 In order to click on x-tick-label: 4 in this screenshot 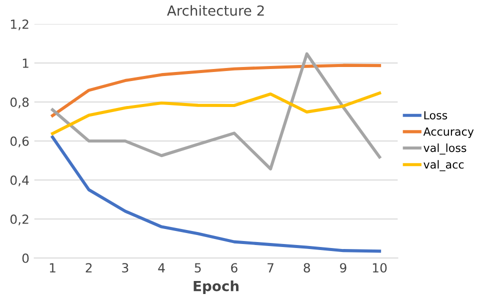, I will do `click(161, 267)`.